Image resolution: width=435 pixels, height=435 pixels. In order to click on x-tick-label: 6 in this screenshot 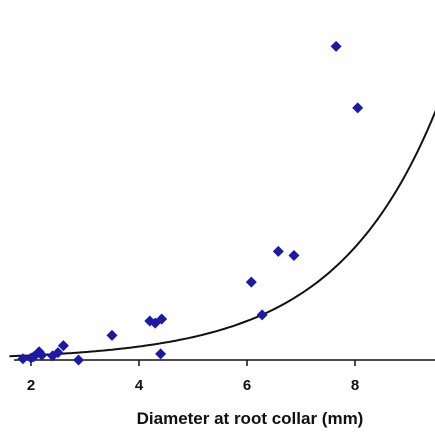, I will do `click(247, 385)`.